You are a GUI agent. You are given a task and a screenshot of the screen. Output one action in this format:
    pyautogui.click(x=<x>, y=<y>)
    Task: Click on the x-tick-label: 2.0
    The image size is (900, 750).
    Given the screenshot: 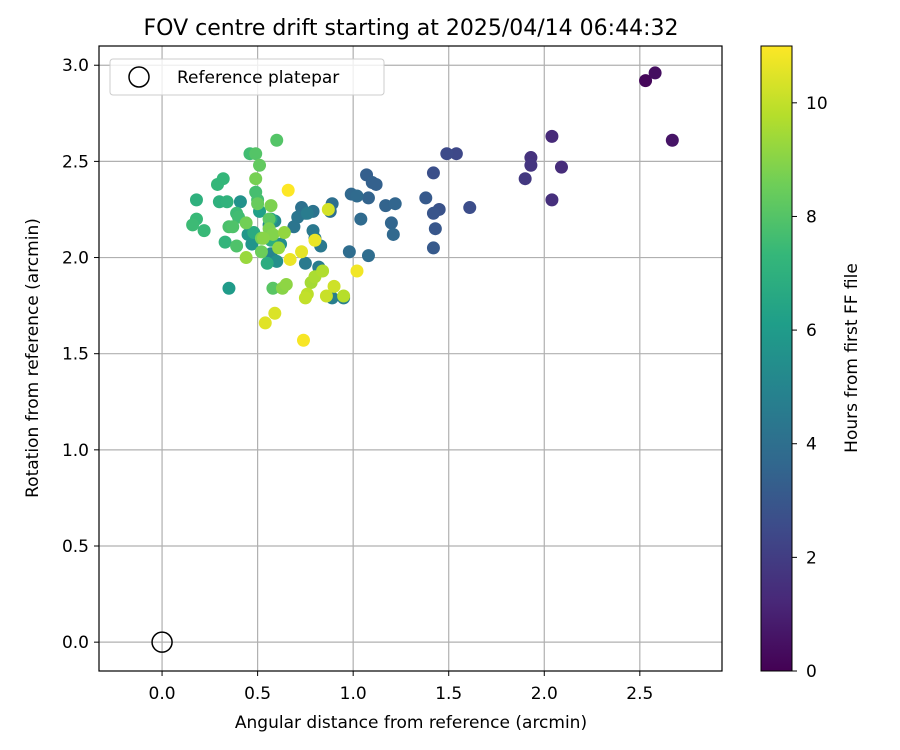 What is the action you would take?
    pyautogui.click(x=544, y=694)
    